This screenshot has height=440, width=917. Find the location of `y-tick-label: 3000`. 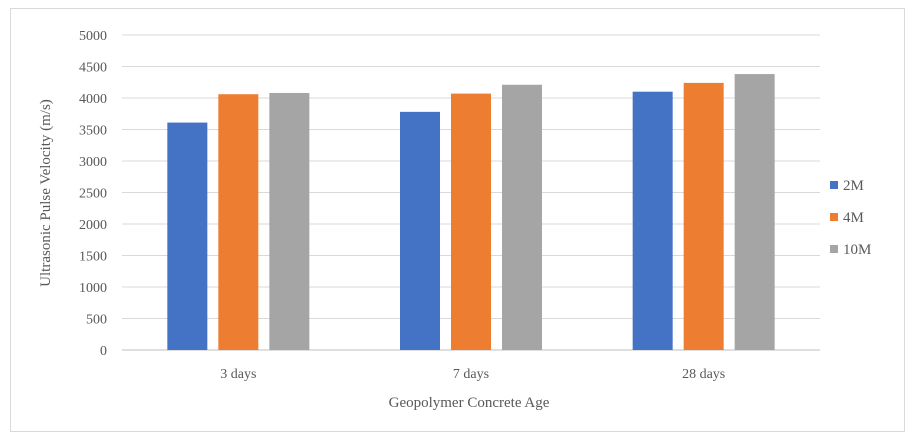

y-tick-label: 3000 is located at coordinates (93, 162).